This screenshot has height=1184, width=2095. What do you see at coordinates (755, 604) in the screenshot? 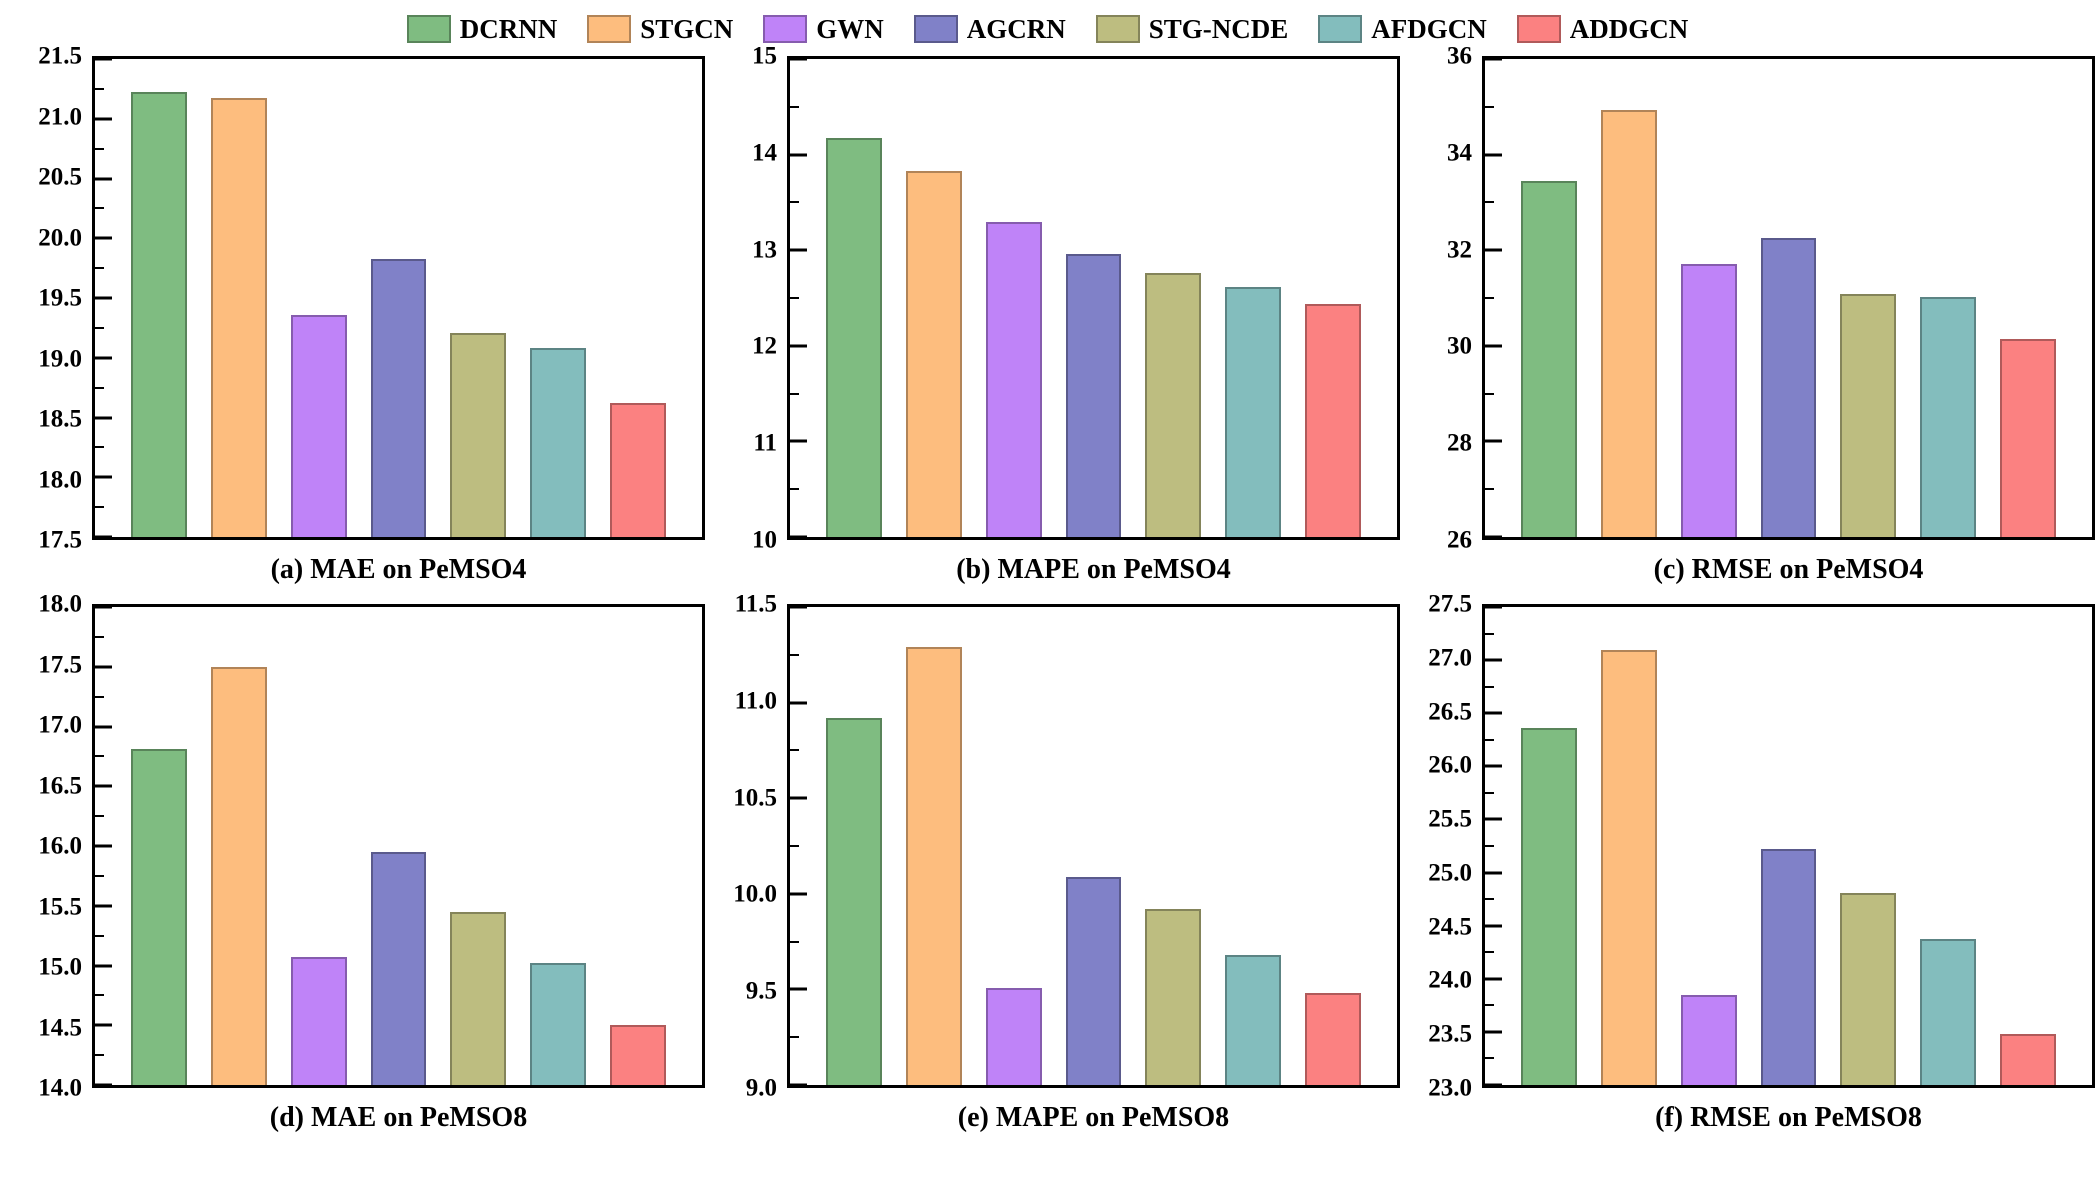
I see `y-tick-label: 11.5` at bounding box center [755, 604].